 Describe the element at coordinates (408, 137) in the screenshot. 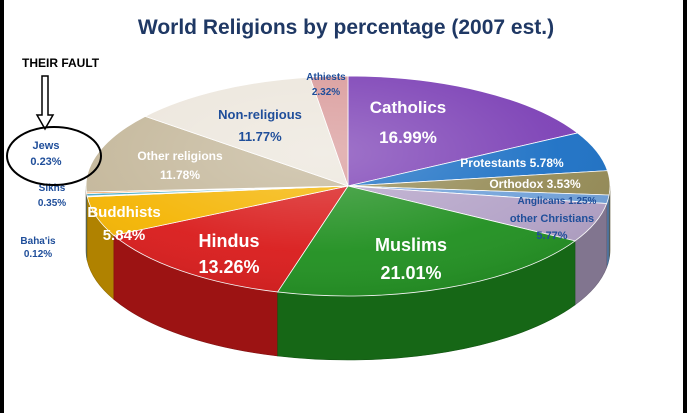

I see `value-catholics: 16.99%` at that location.